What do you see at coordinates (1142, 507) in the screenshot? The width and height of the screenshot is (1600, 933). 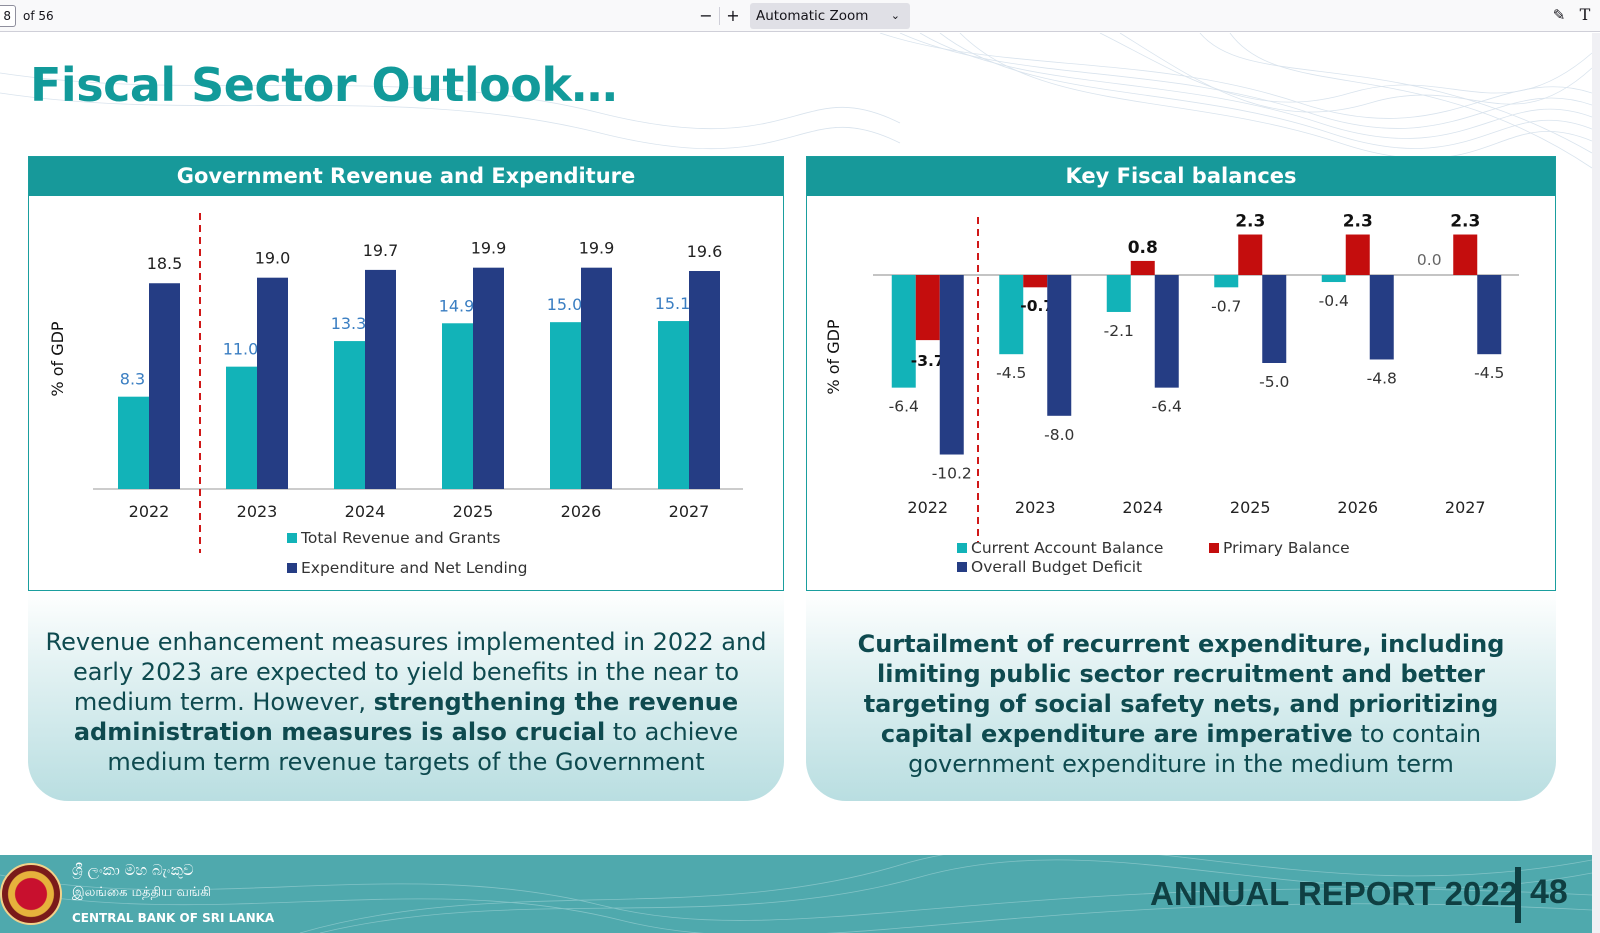 I see `x-tick-label: 2024` at bounding box center [1142, 507].